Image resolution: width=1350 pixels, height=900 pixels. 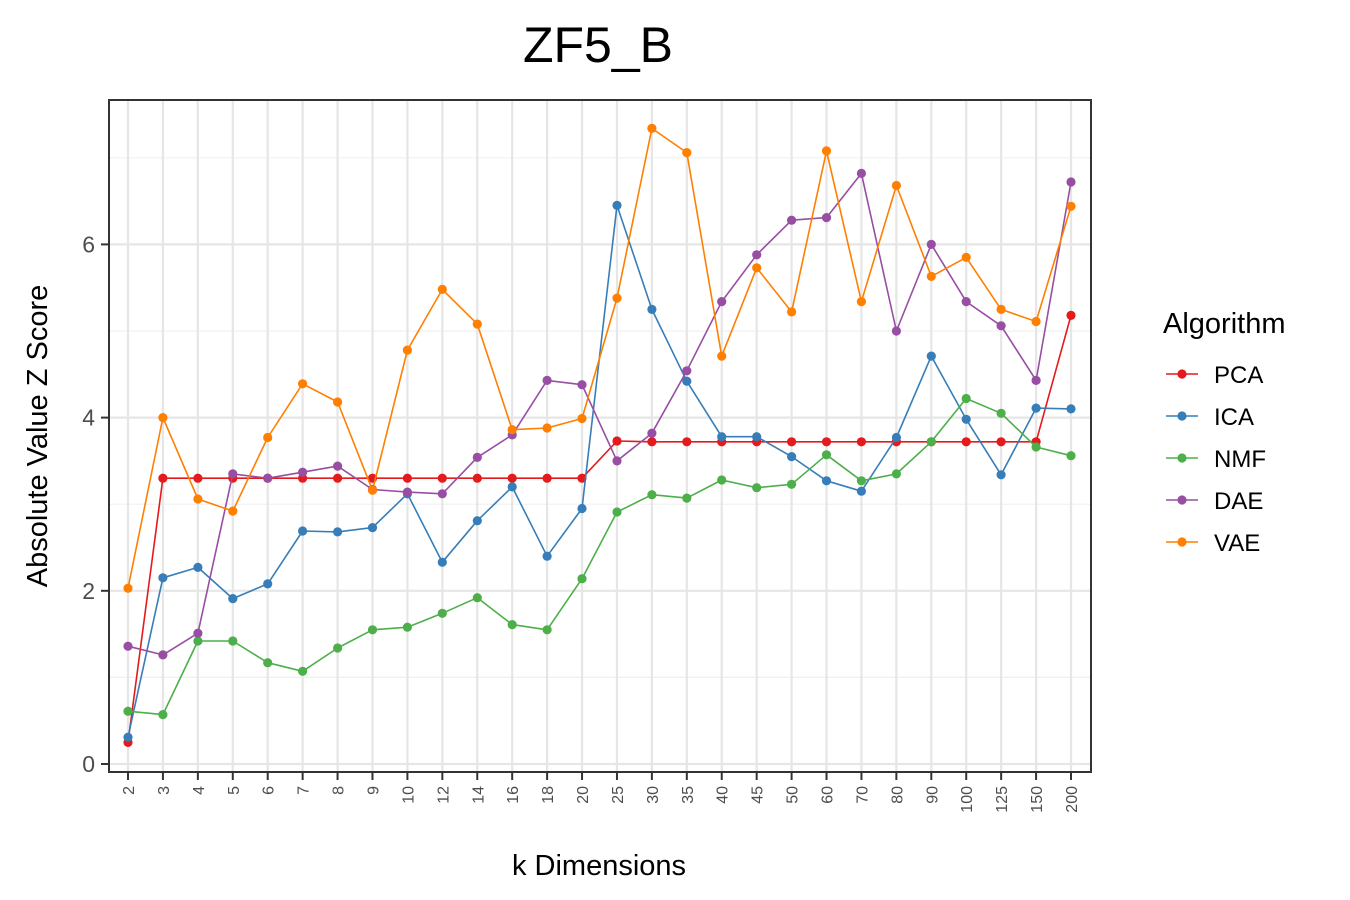 I want to click on legend-item-nmf: NMF, so click(x=1216, y=459).